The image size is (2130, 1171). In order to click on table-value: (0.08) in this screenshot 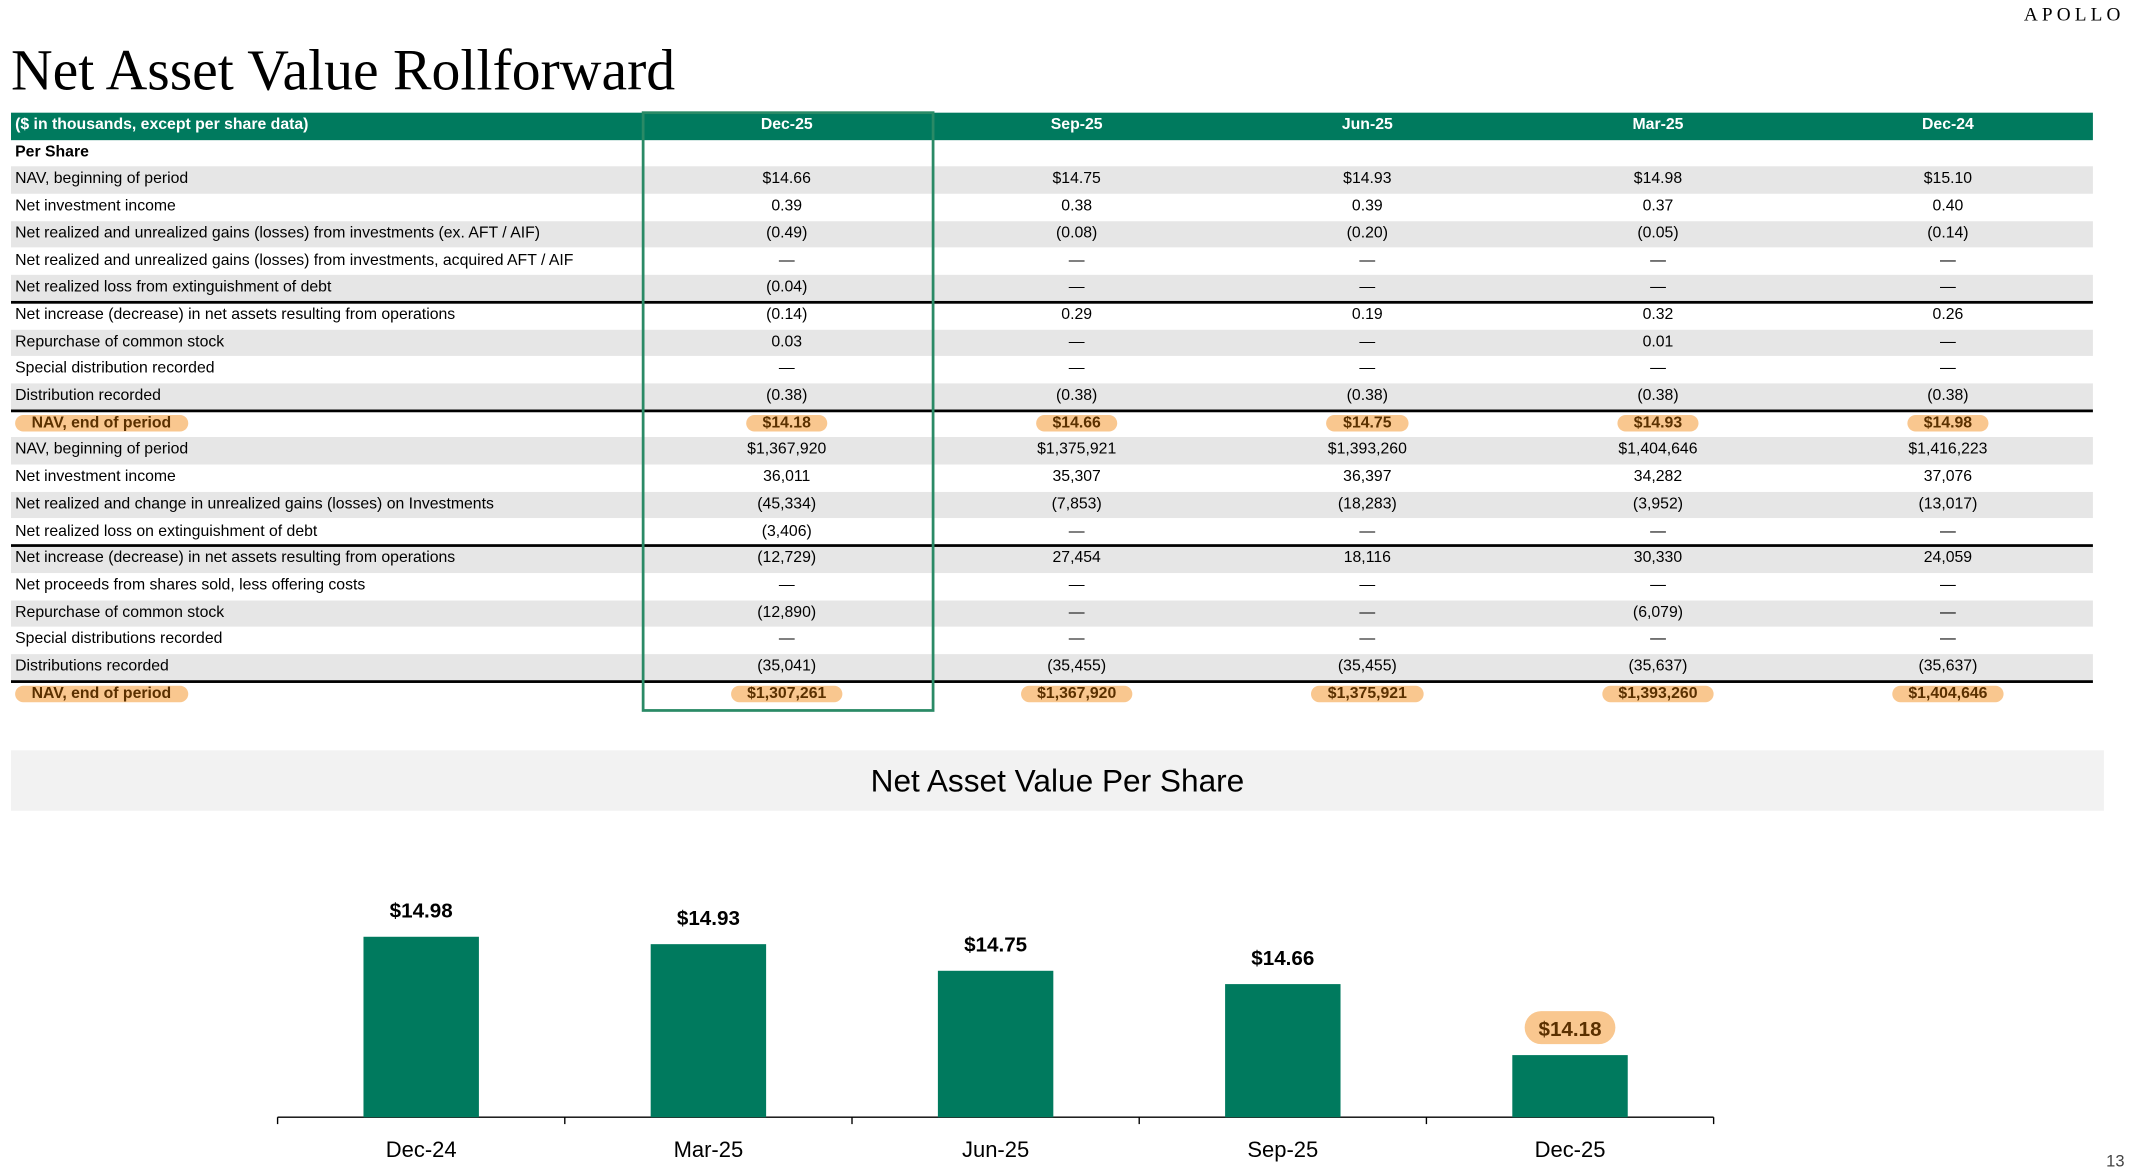, I will do `click(1077, 234)`.